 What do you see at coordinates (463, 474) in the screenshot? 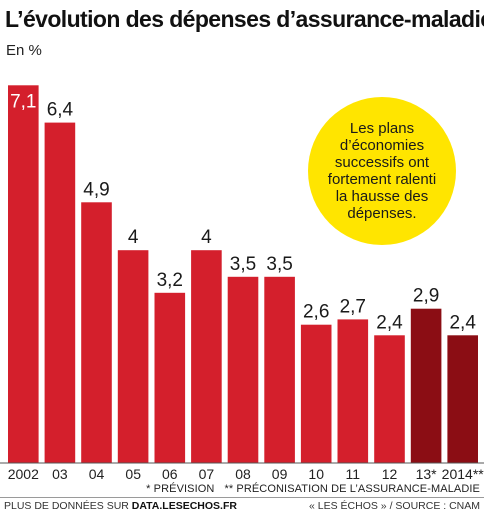
I see `tick-label-12: 2014**` at bounding box center [463, 474].